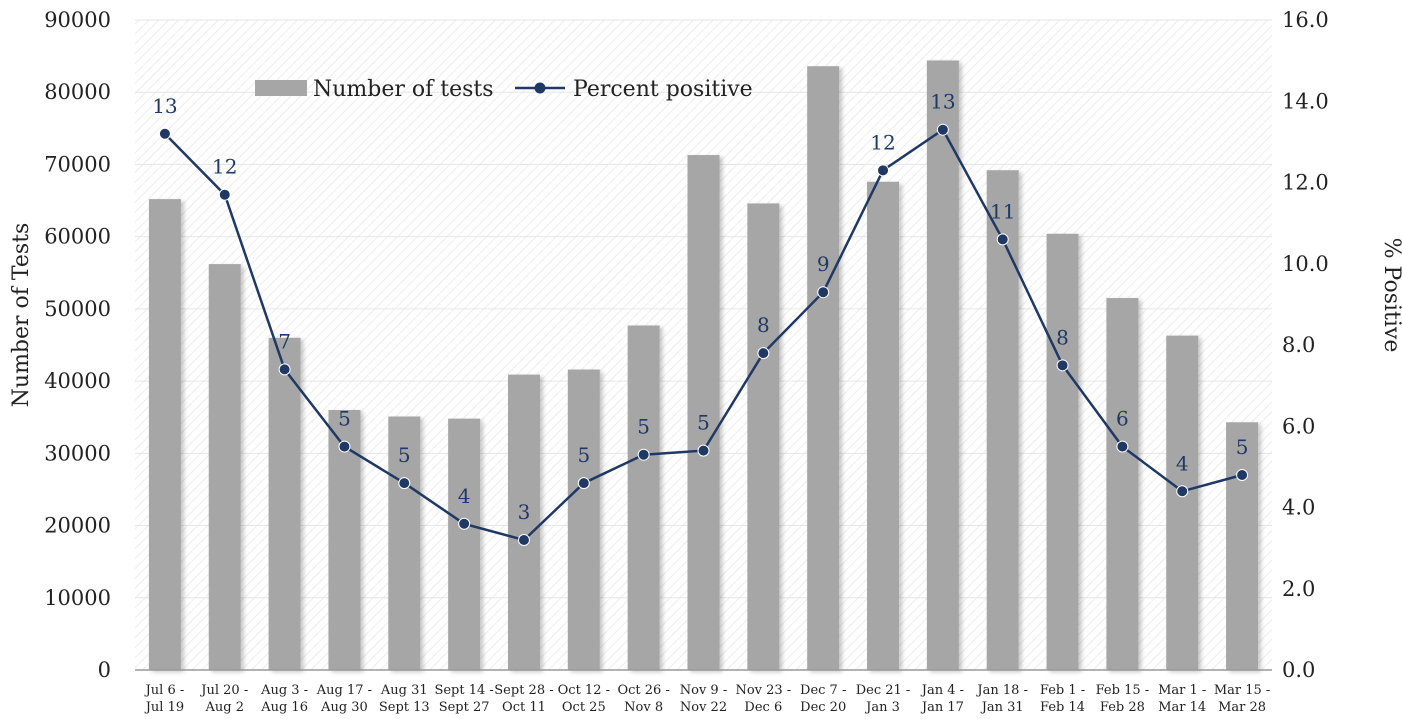  Describe the element at coordinates (403, 89) in the screenshot. I see `legend-bar-label: Number of tests` at that location.